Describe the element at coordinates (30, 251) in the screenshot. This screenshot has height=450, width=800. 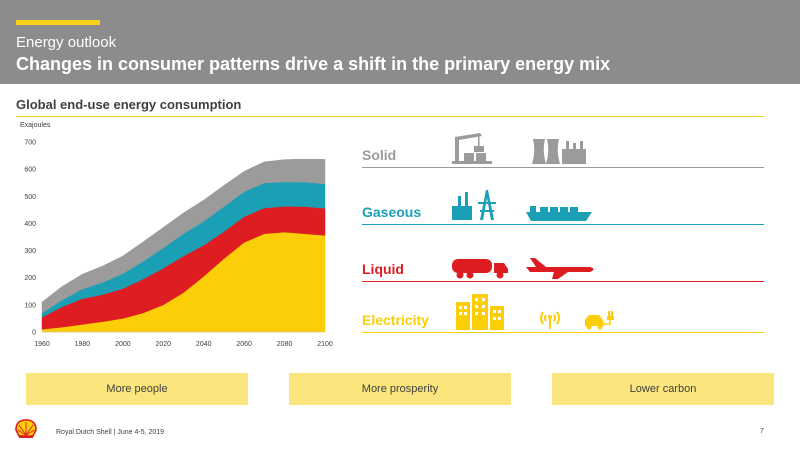
I see `y-tick-label: 300` at that location.